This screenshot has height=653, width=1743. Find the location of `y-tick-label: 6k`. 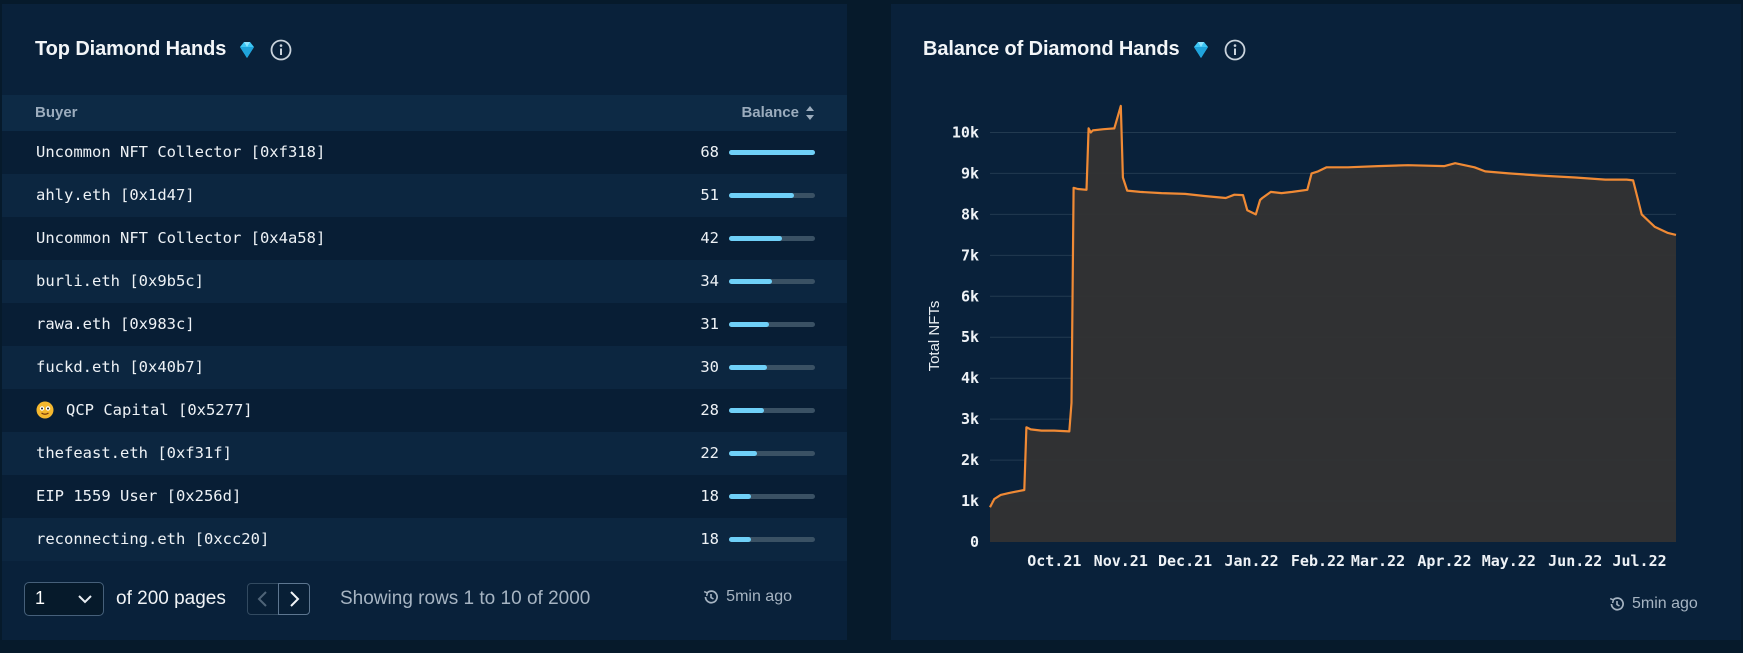

y-tick-label: 6k is located at coordinates (970, 296).